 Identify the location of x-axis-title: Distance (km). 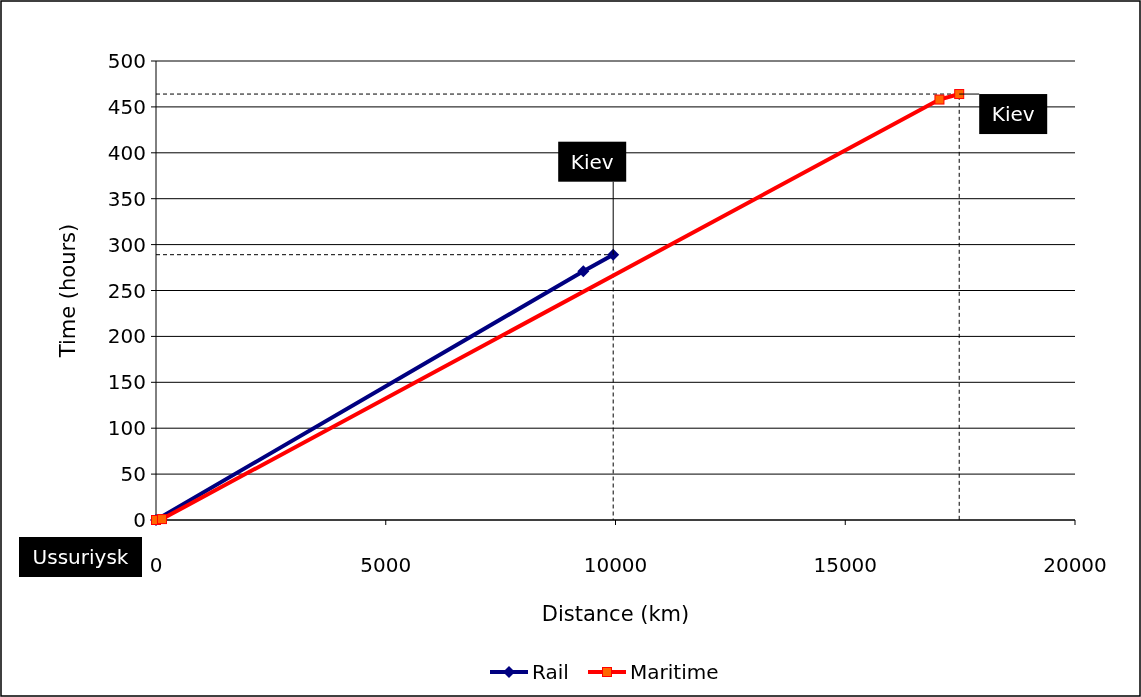
(615, 614).